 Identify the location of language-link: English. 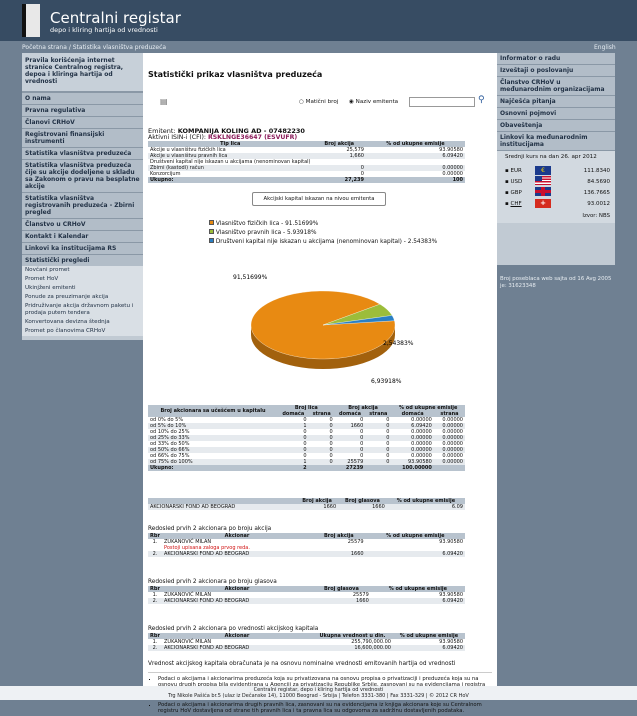
(605, 47).